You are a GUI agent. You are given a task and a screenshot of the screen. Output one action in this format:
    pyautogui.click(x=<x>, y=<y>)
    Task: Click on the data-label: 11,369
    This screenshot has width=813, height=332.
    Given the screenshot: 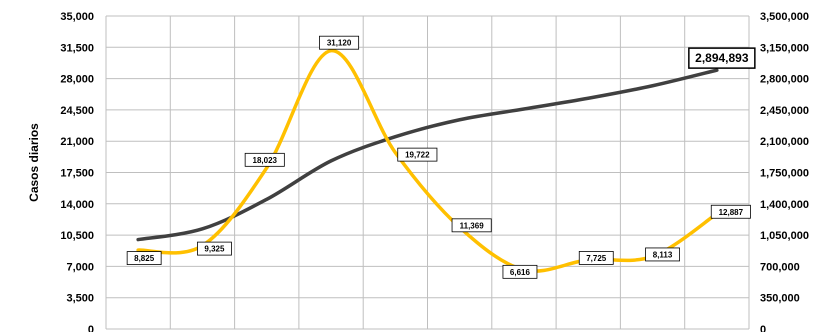 What is the action you would take?
    pyautogui.click(x=471, y=225)
    